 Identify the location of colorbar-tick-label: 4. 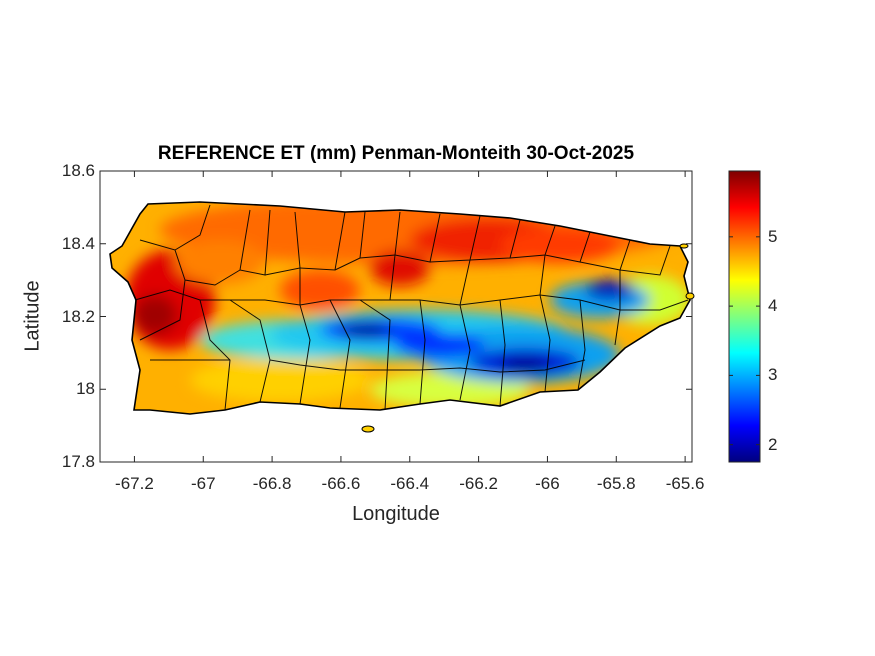
(773, 306).